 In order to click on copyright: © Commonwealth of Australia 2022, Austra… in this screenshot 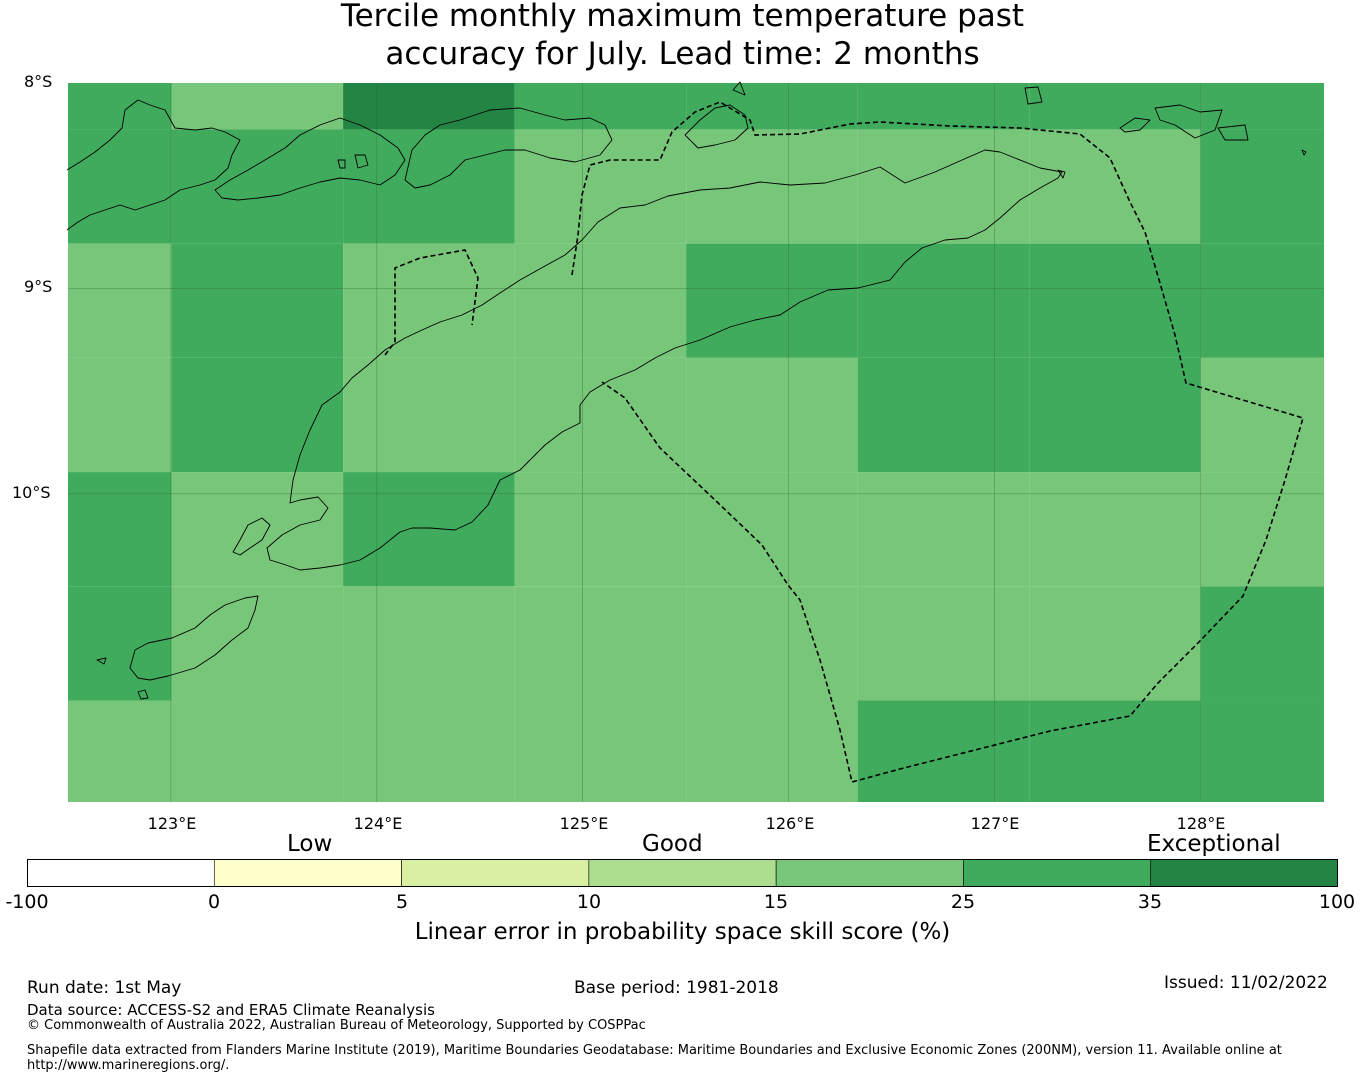, I will do `click(336, 1025)`.